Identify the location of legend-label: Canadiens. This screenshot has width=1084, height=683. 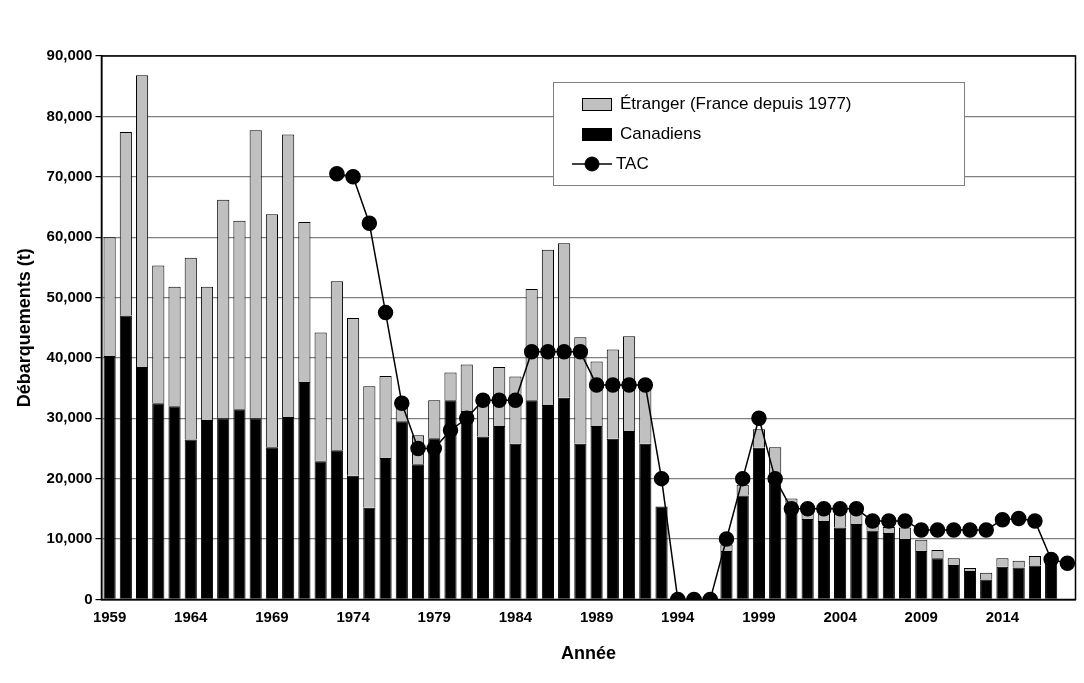
(661, 134).